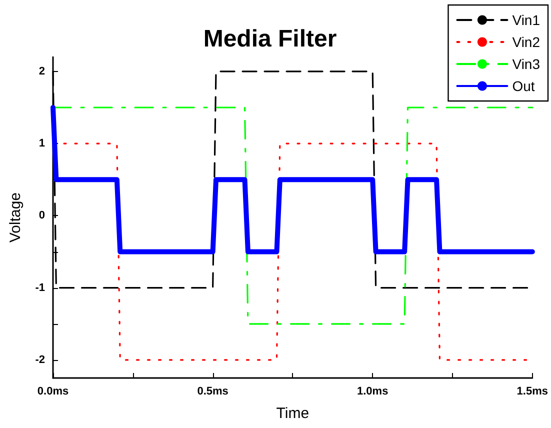 Image resolution: width=551 pixels, height=428 pixels. I want to click on y-tick-label: -1, so click(40, 288).